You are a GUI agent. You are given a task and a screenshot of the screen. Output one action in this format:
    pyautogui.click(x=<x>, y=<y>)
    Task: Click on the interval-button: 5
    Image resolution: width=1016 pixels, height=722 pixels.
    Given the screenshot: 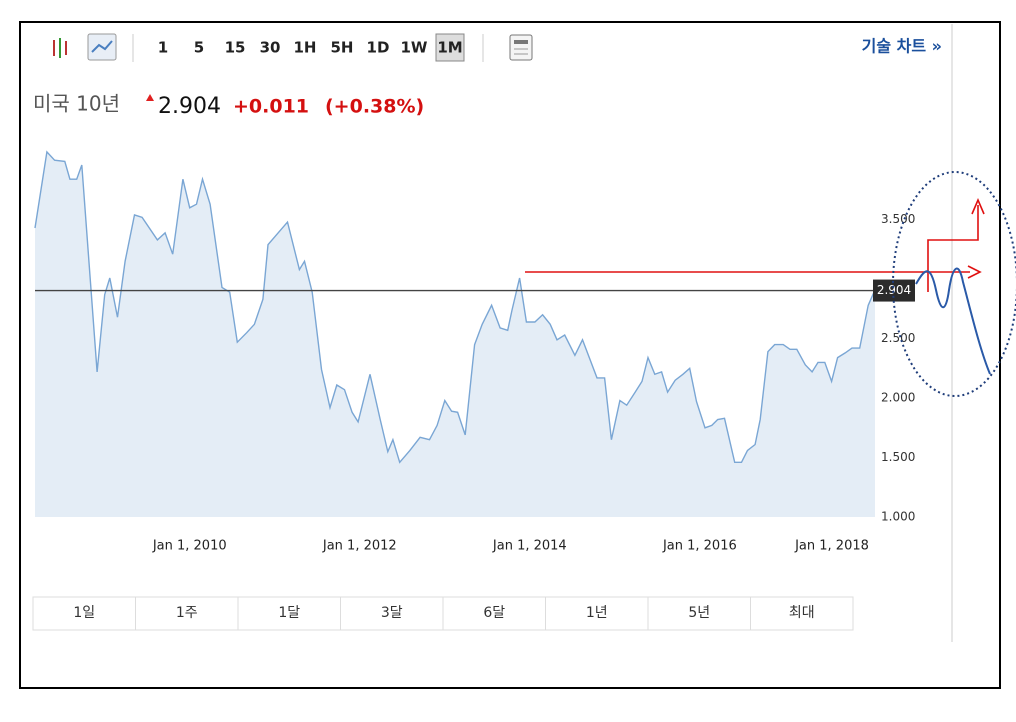 What is the action you would take?
    pyautogui.click(x=199, y=48)
    